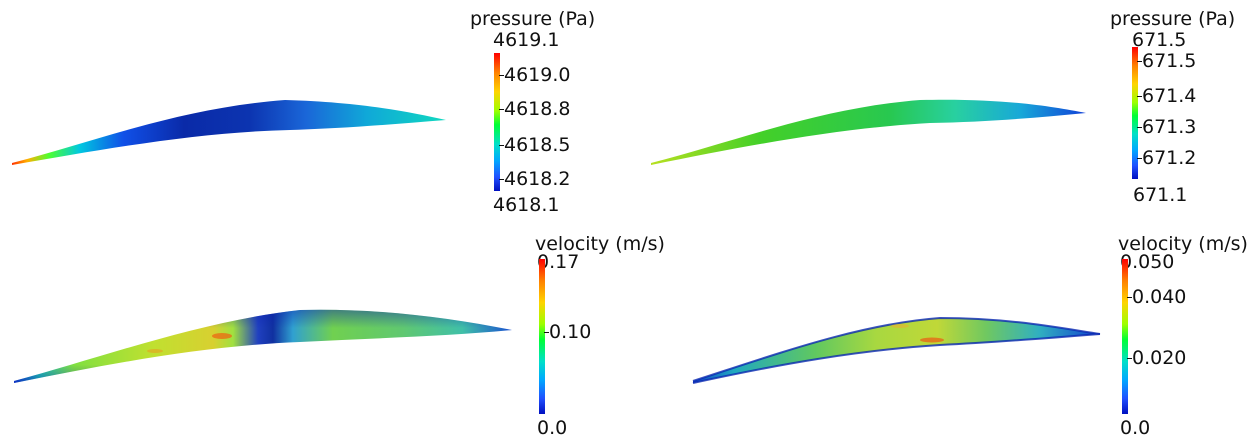 The height and width of the screenshot is (439, 1247). What do you see at coordinates (526, 205) in the screenshot?
I see `colorbar-min-label: 4618.1` at bounding box center [526, 205].